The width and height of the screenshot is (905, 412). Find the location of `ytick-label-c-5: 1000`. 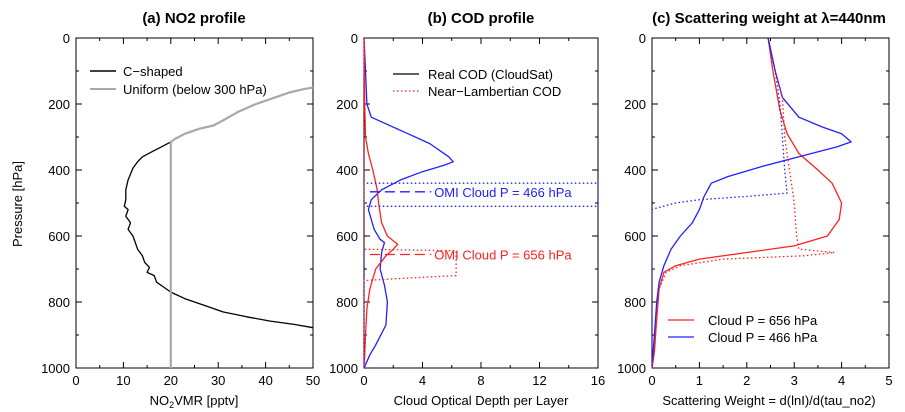

ytick-label-c-5: 1000 is located at coordinates (631, 368).